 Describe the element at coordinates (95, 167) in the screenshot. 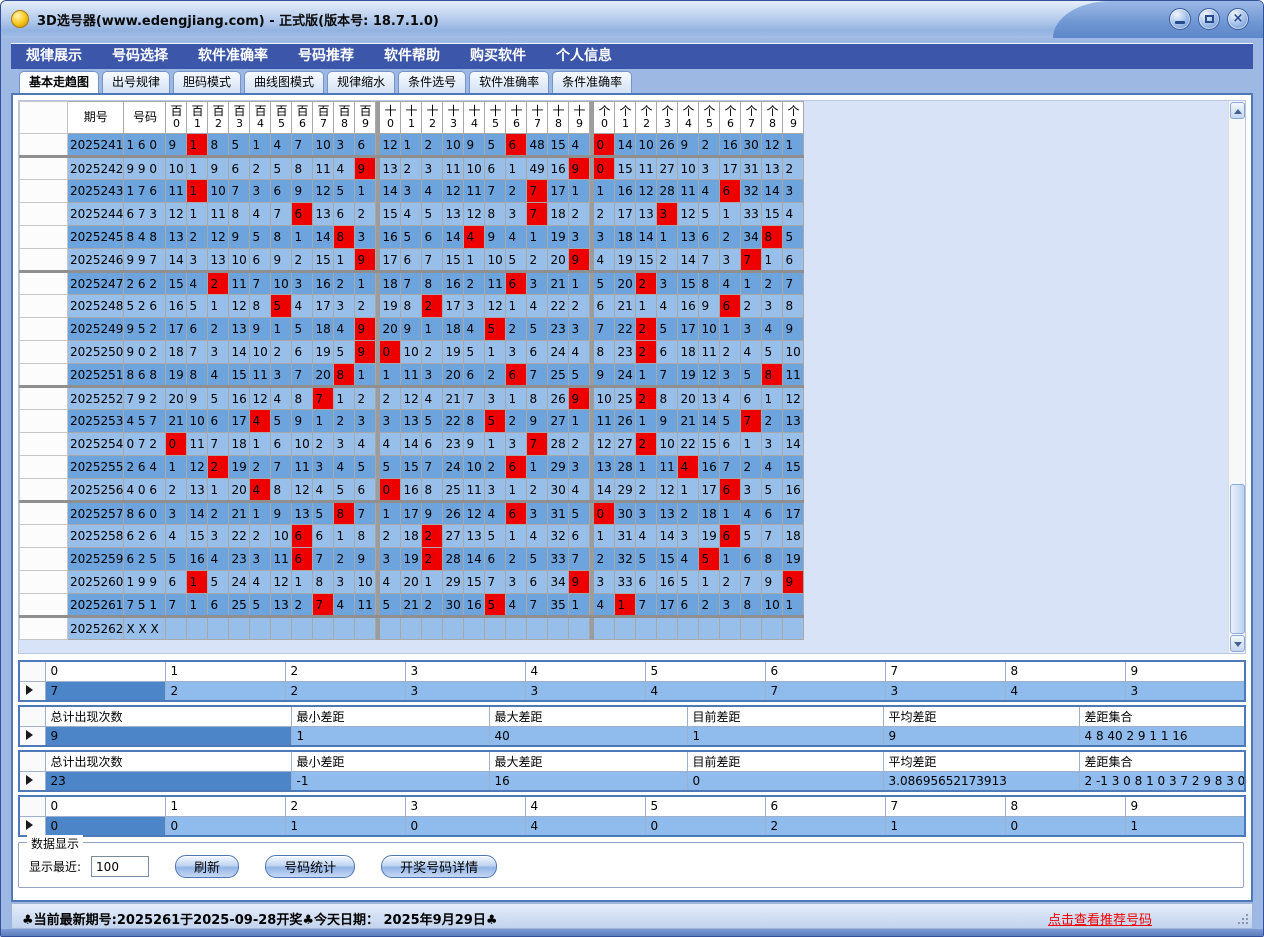

I see `trend-period-cell: 2025242` at that location.